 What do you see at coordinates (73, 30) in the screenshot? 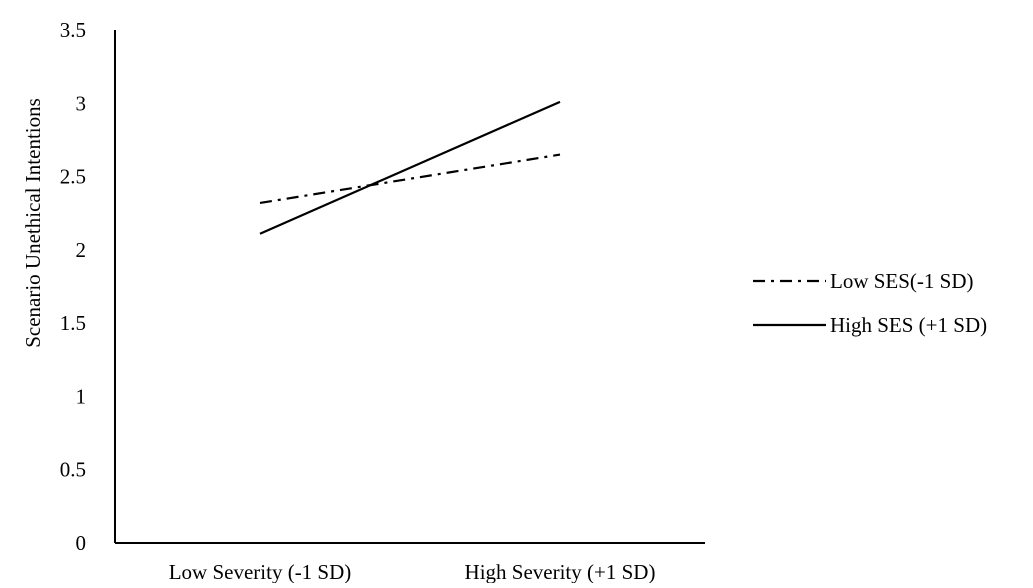
I see `y-tick-label: 3.5` at bounding box center [73, 30].